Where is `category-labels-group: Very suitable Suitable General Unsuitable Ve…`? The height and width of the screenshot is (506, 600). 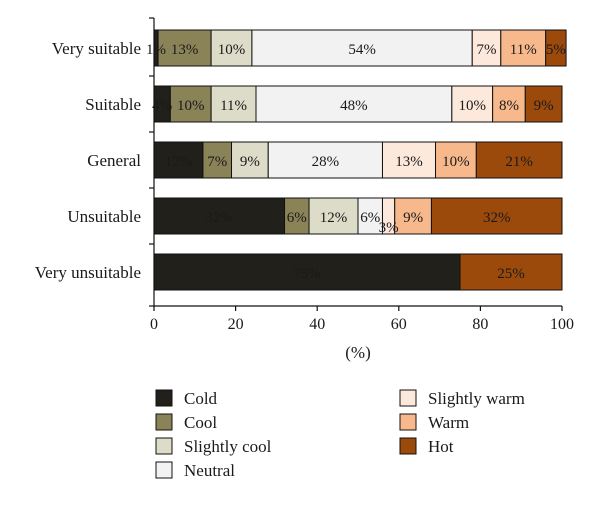
category-labels-group: Very suitable Suitable General Unsuitable Ve… is located at coordinates (88, 160).